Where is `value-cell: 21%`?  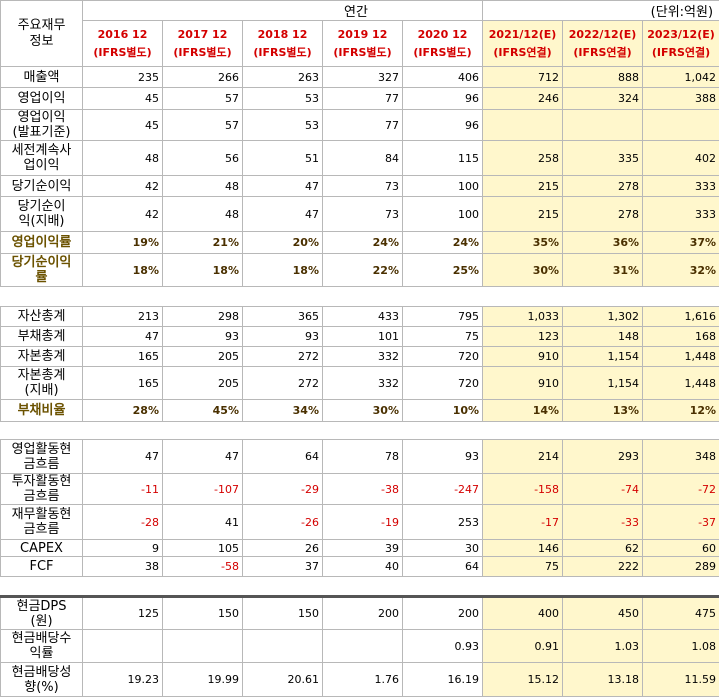
value-cell: 21% is located at coordinates (203, 243).